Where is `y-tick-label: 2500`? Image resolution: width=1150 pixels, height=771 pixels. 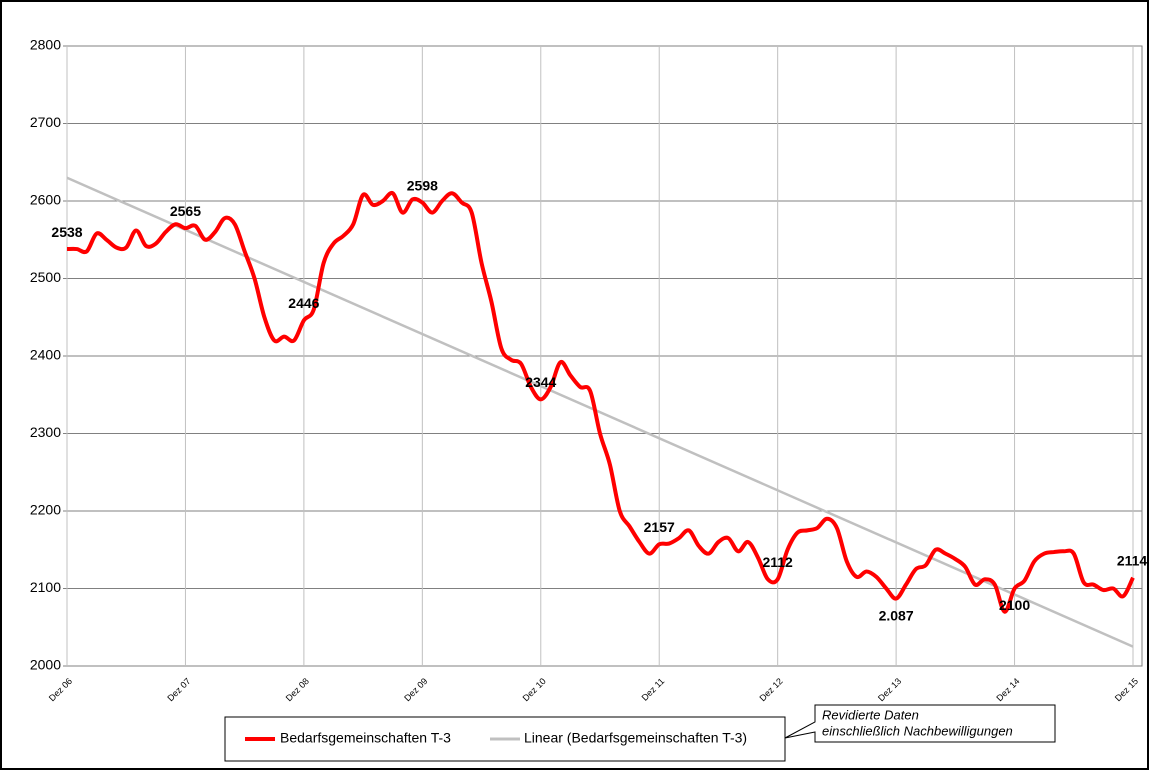
y-tick-label: 2500 is located at coordinates (45, 277).